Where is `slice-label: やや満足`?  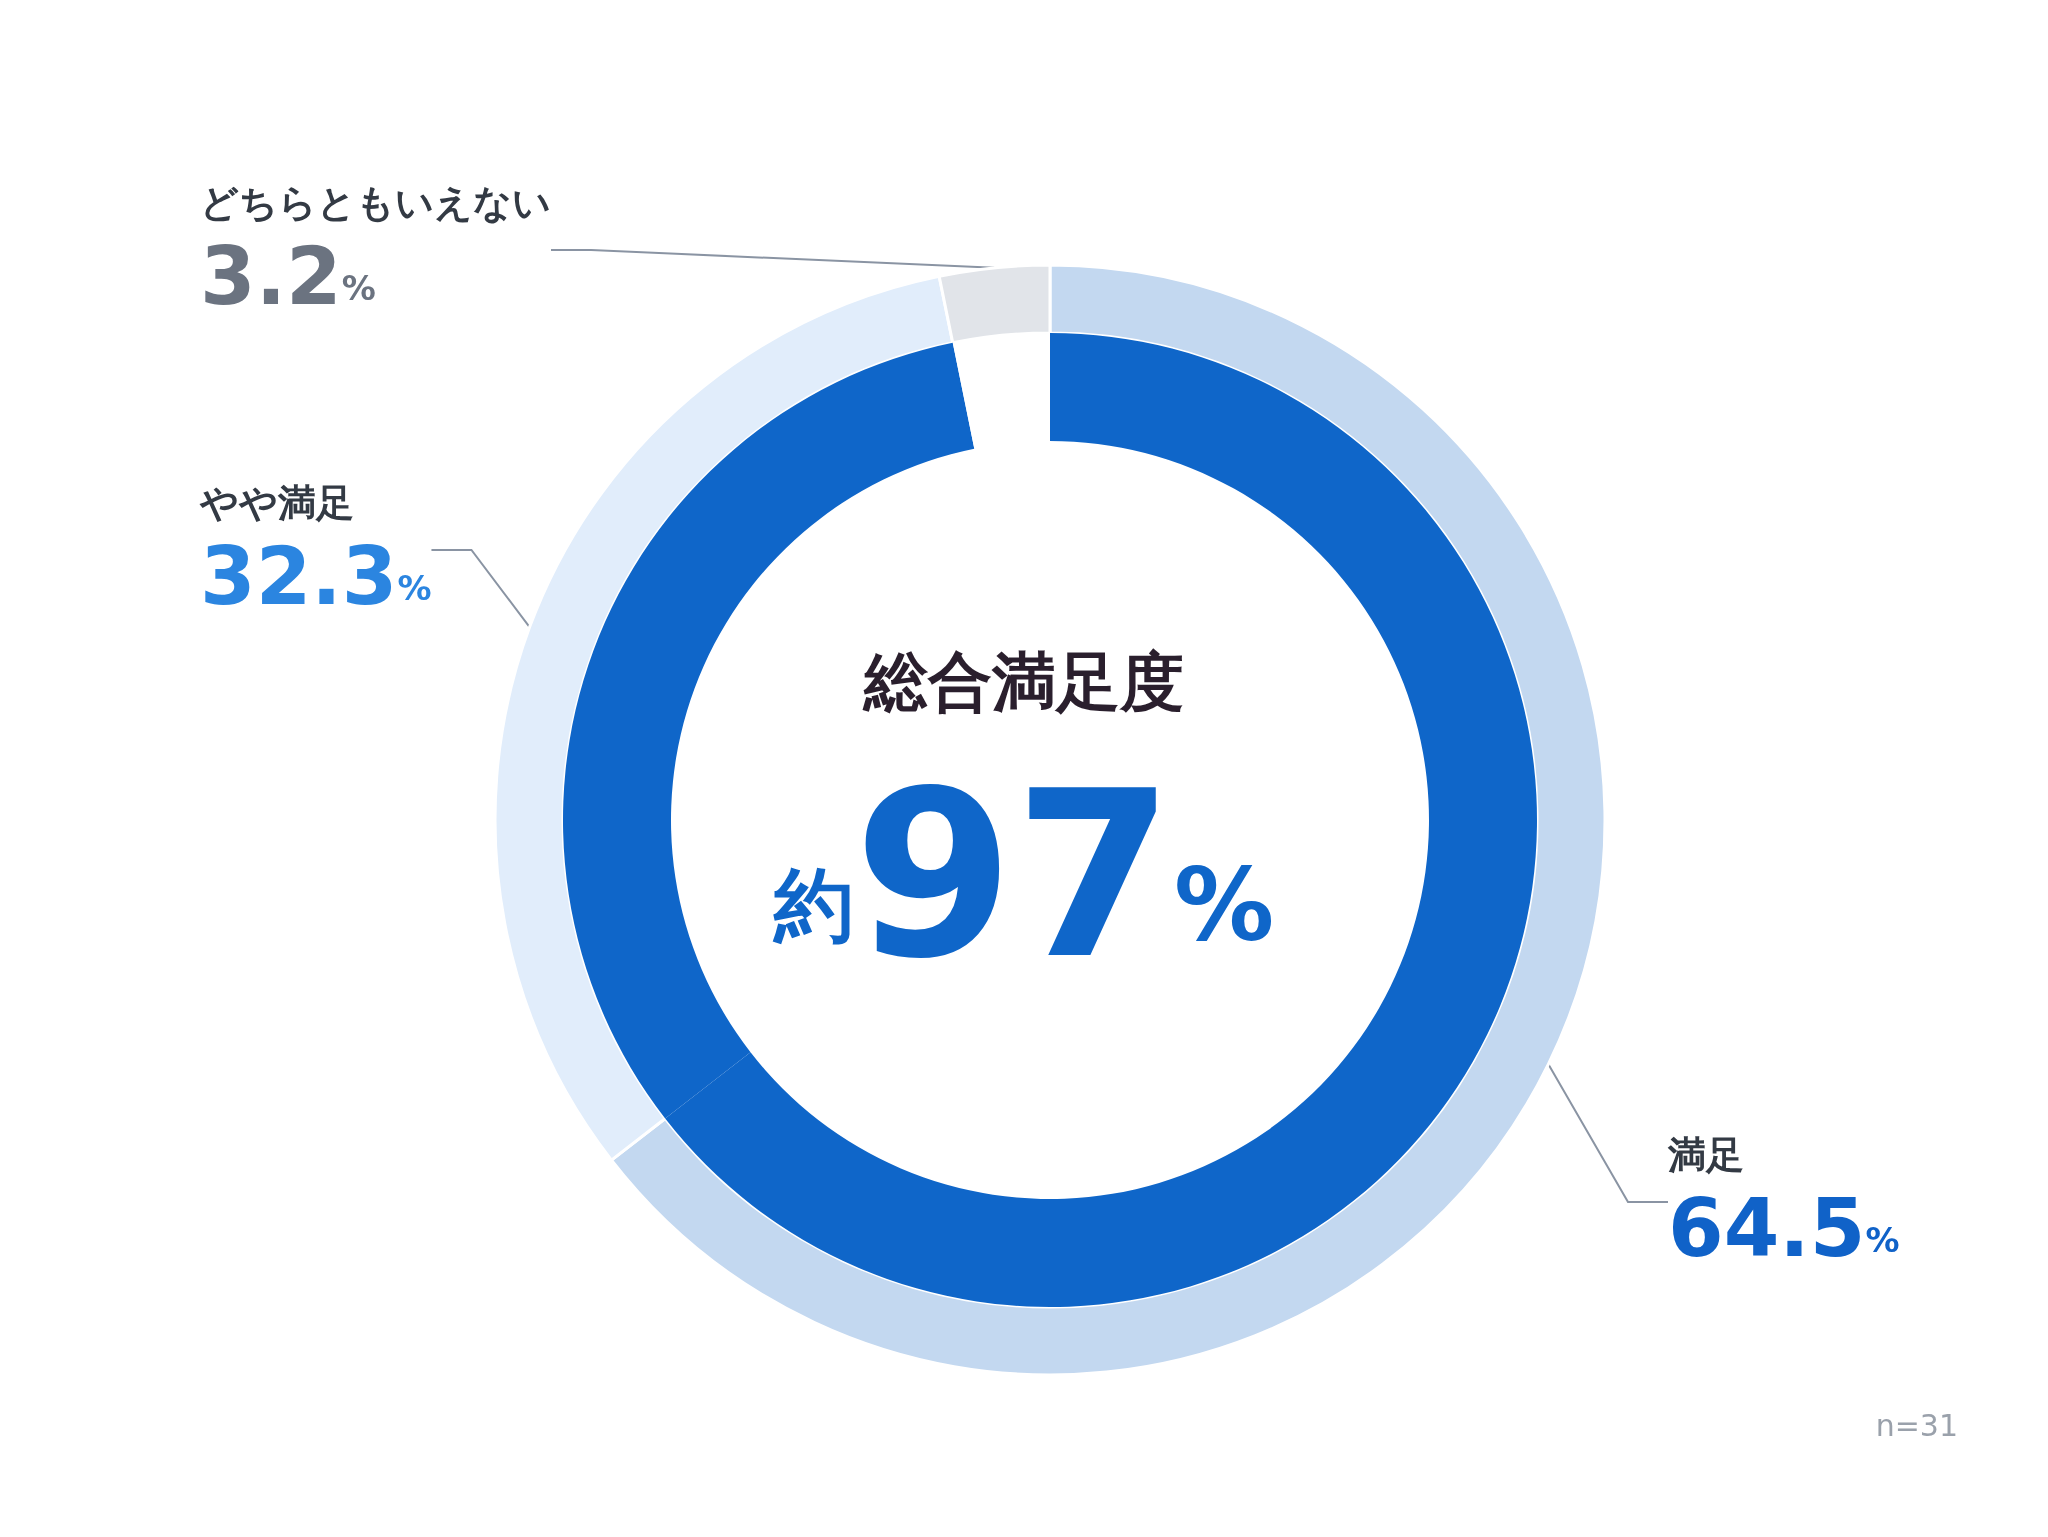
slice-label: やや満足 is located at coordinates (276, 503).